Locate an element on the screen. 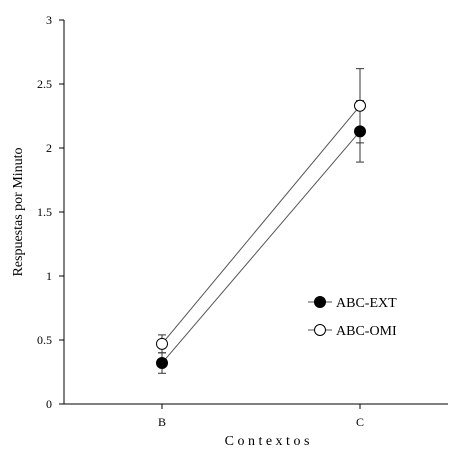 This screenshot has height=450, width=450. y-tick-label: 3 is located at coordinates (49, 20).